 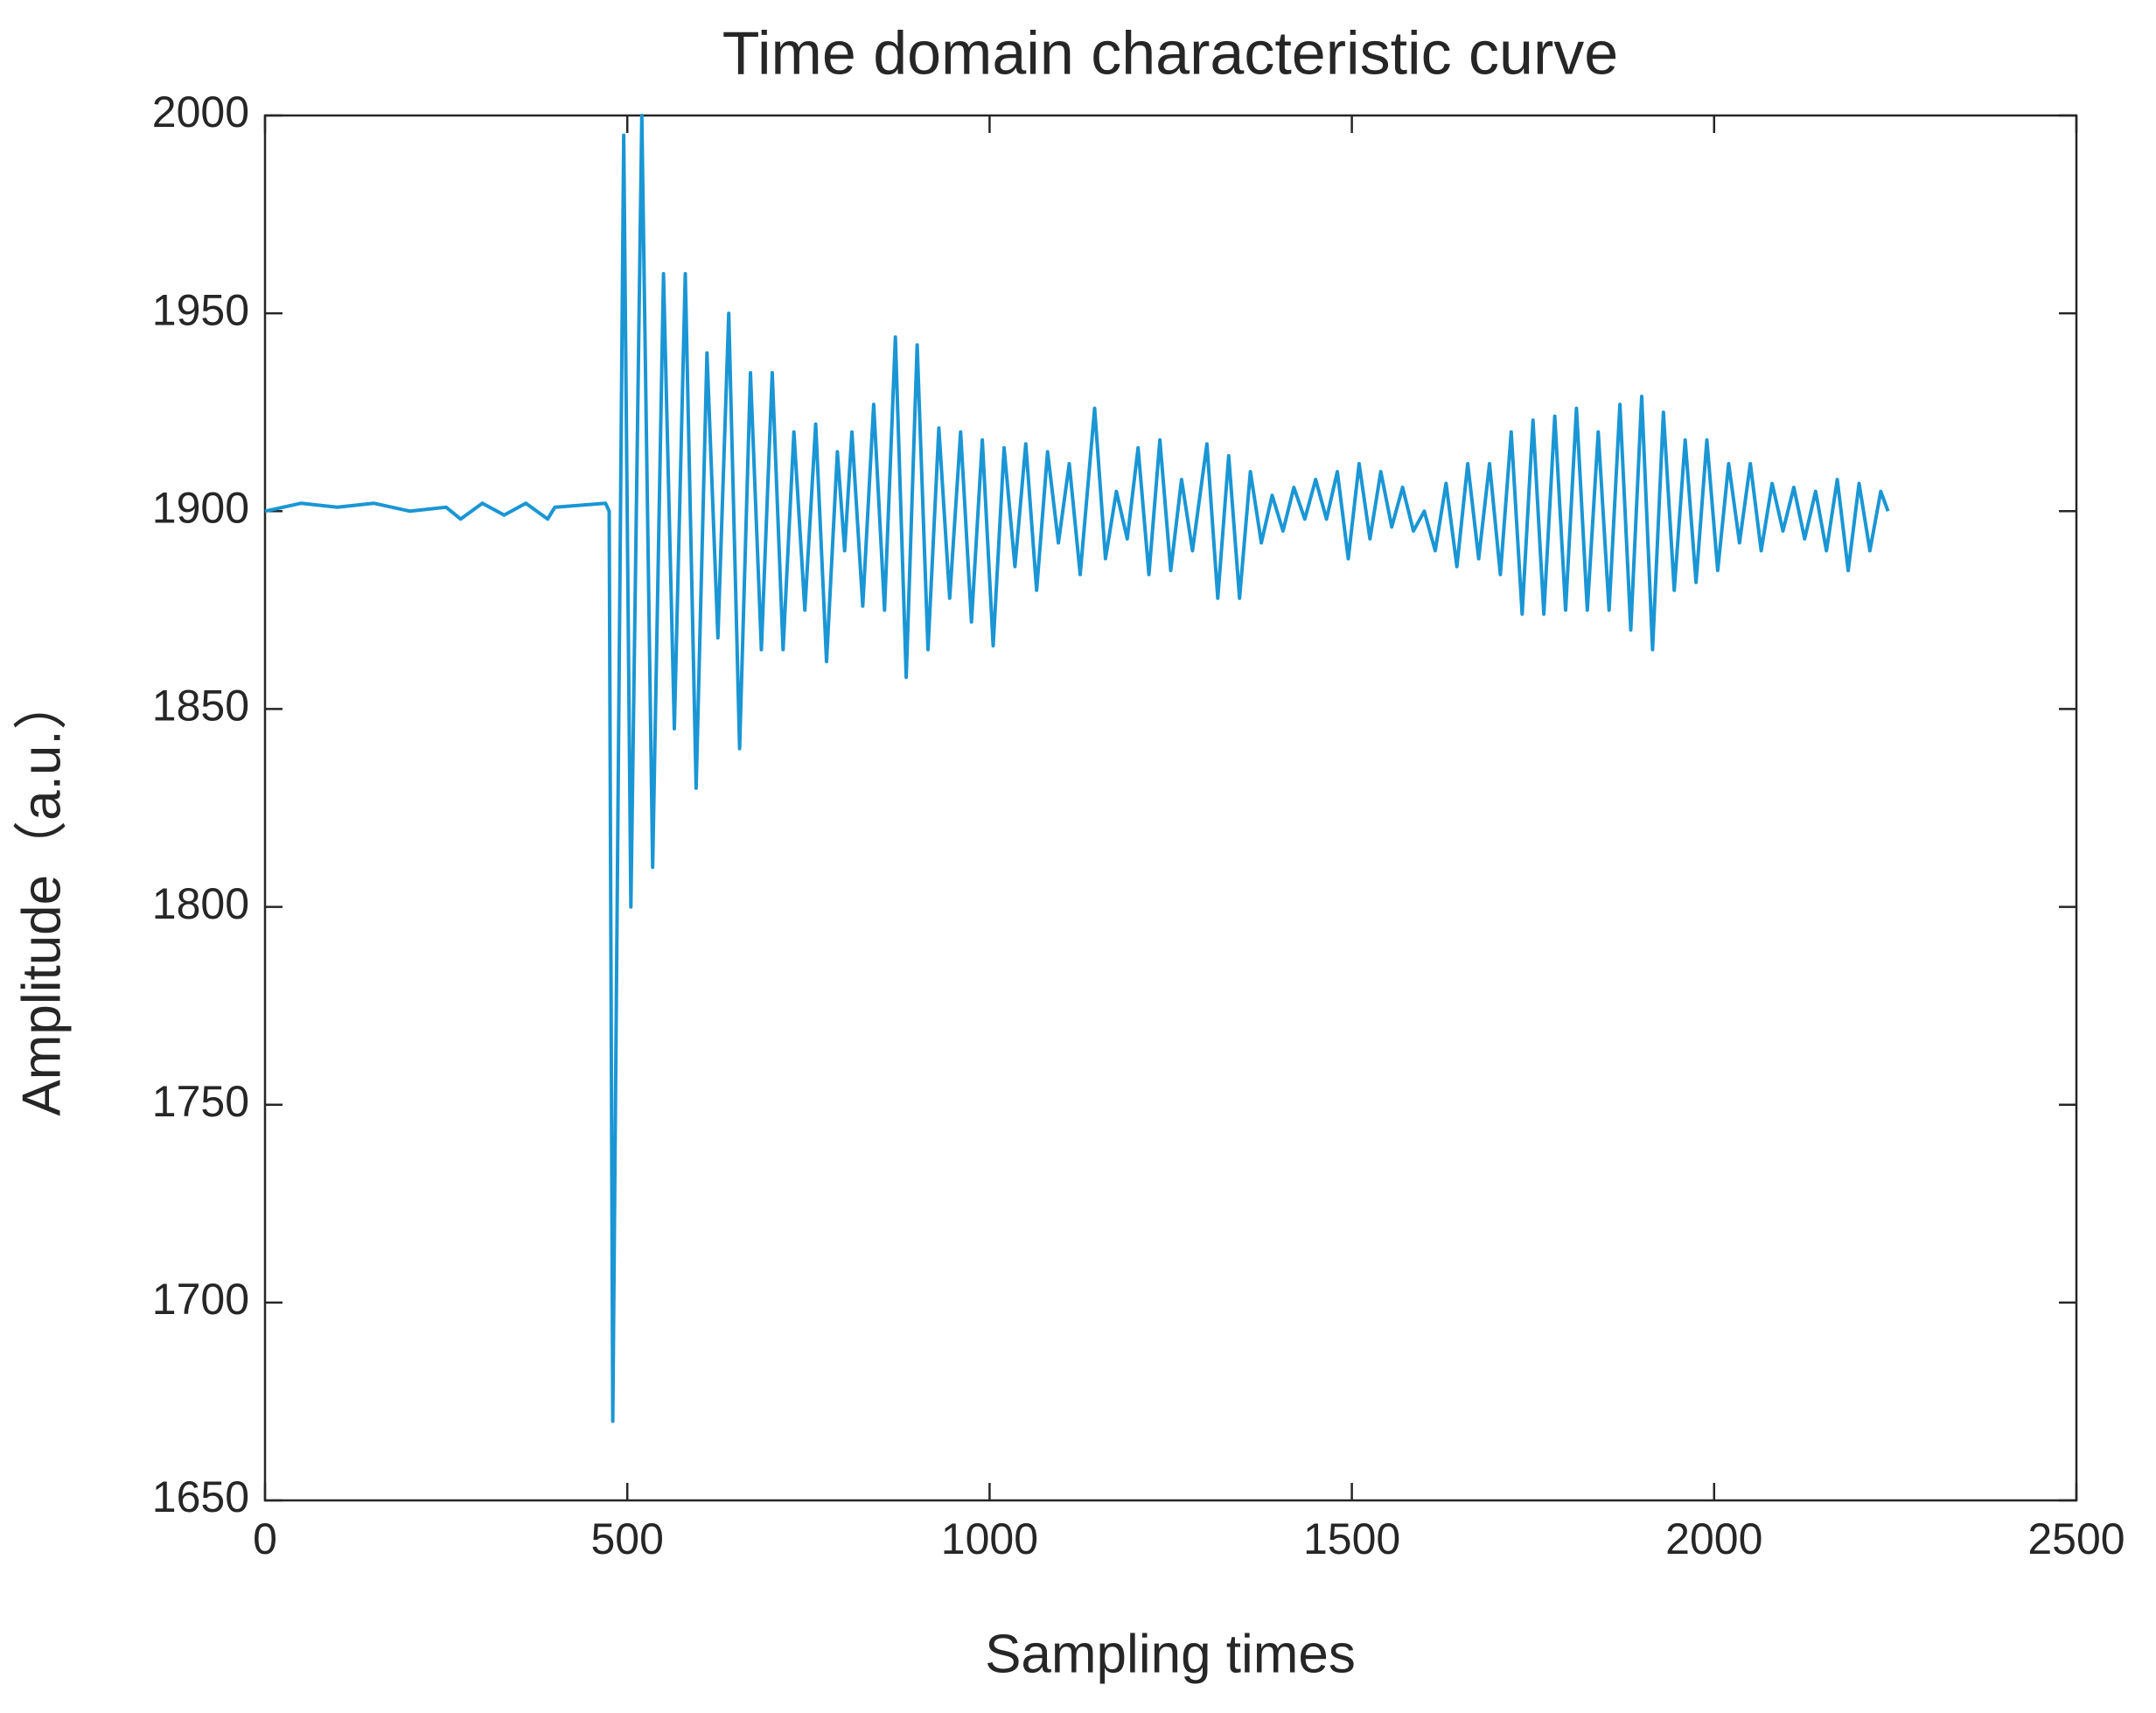 What do you see at coordinates (200, 903) in the screenshot?
I see `y-tick-label: 1800` at bounding box center [200, 903].